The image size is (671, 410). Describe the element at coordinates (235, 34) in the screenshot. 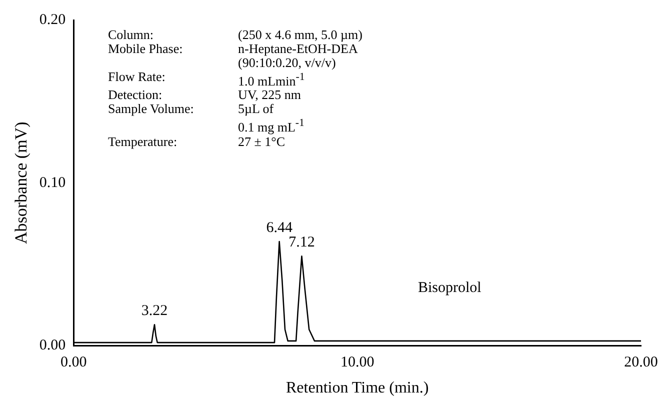

I see `text: Column: (250 x 4.6 mm, 5.0 µm)` at that location.